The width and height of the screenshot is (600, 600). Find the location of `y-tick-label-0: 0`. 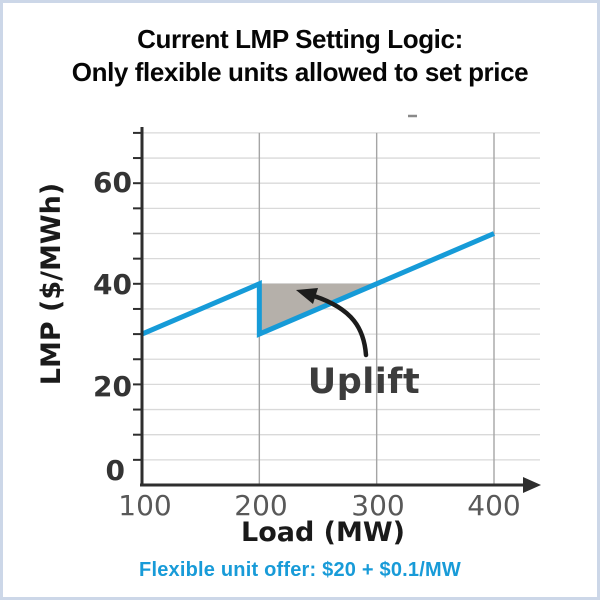

y-tick-label-0: 0 is located at coordinates (115, 470).